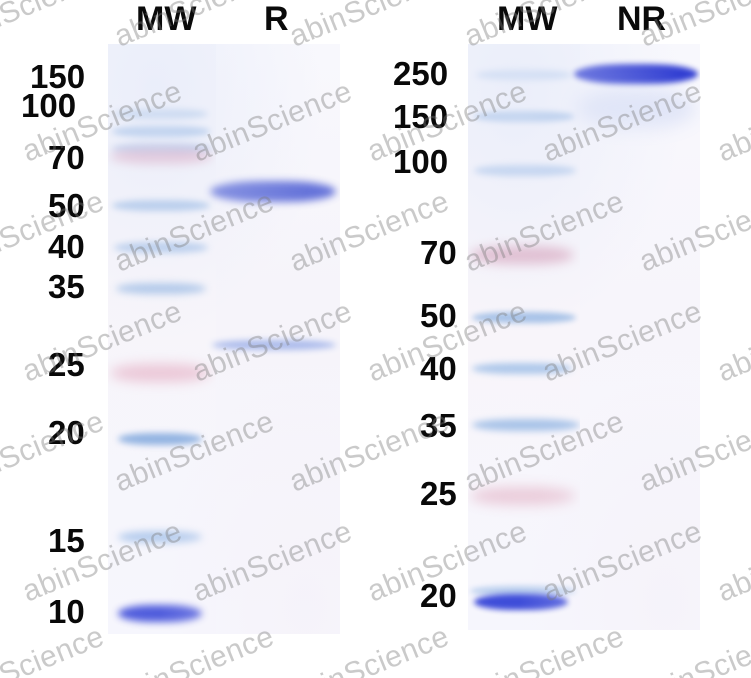  What do you see at coordinates (438, 252) in the screenshot?
I see `mw-tick-70-right: 70` at bounding box center [438, 252].